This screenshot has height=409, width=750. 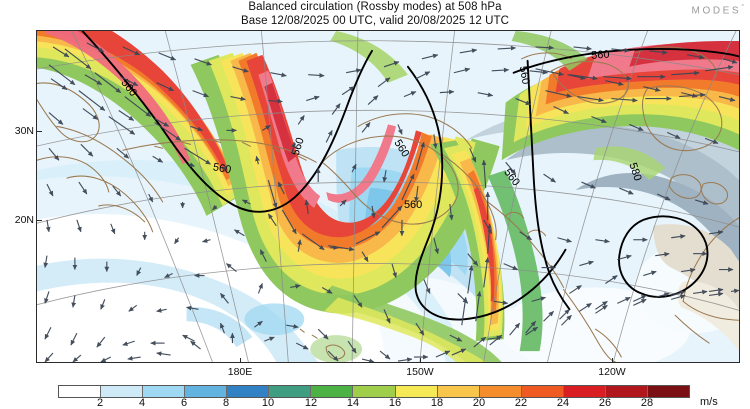 I want to click on colorbar-tick-4: 4, so click(x=142, y=403).